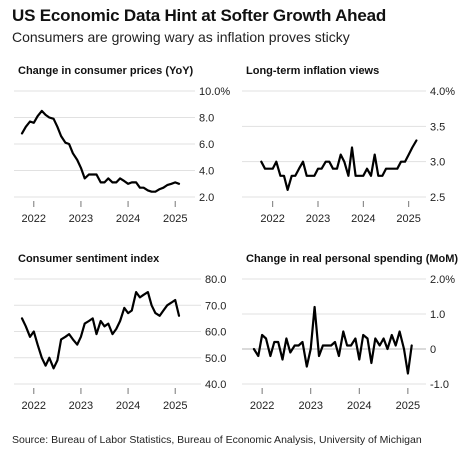 The image size is (474, 459). I want to click on y-tick-label: 80.0, so click(215, 280).